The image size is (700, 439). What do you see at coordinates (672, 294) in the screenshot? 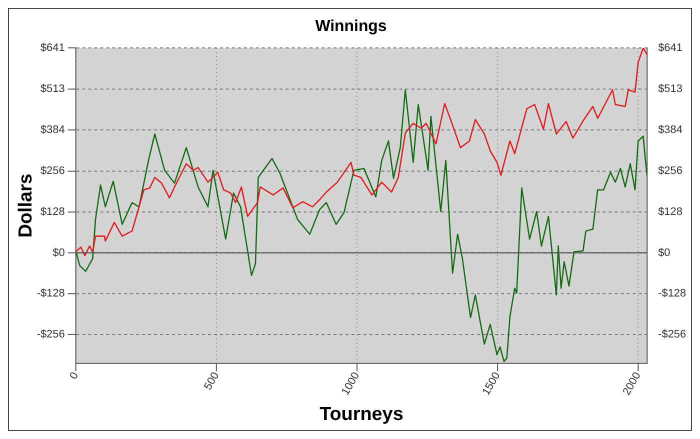
I see `y2-tick-label: -$128` at bounding box center [672, 294].